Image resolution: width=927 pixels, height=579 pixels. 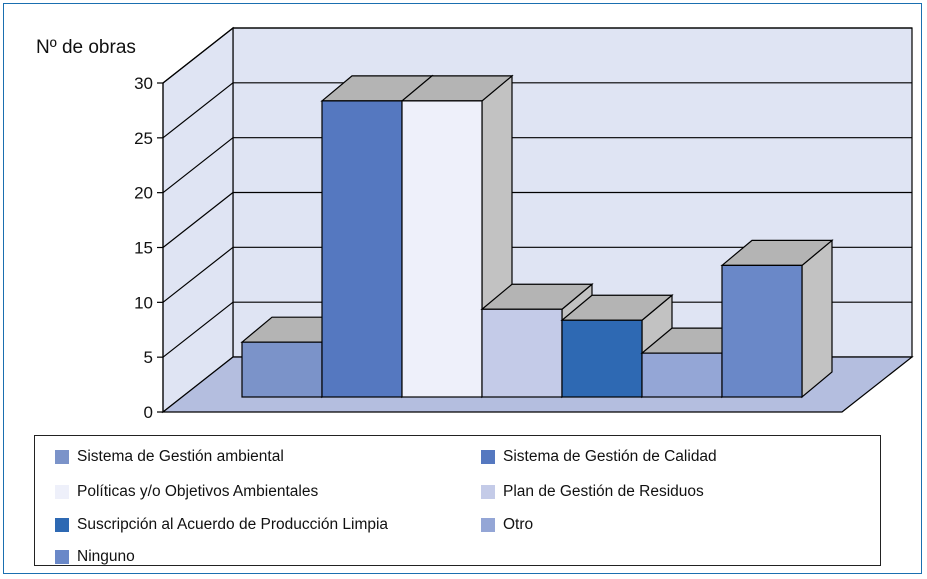 I want to click on y-tick-label: 15, so click(x=143, y=248).